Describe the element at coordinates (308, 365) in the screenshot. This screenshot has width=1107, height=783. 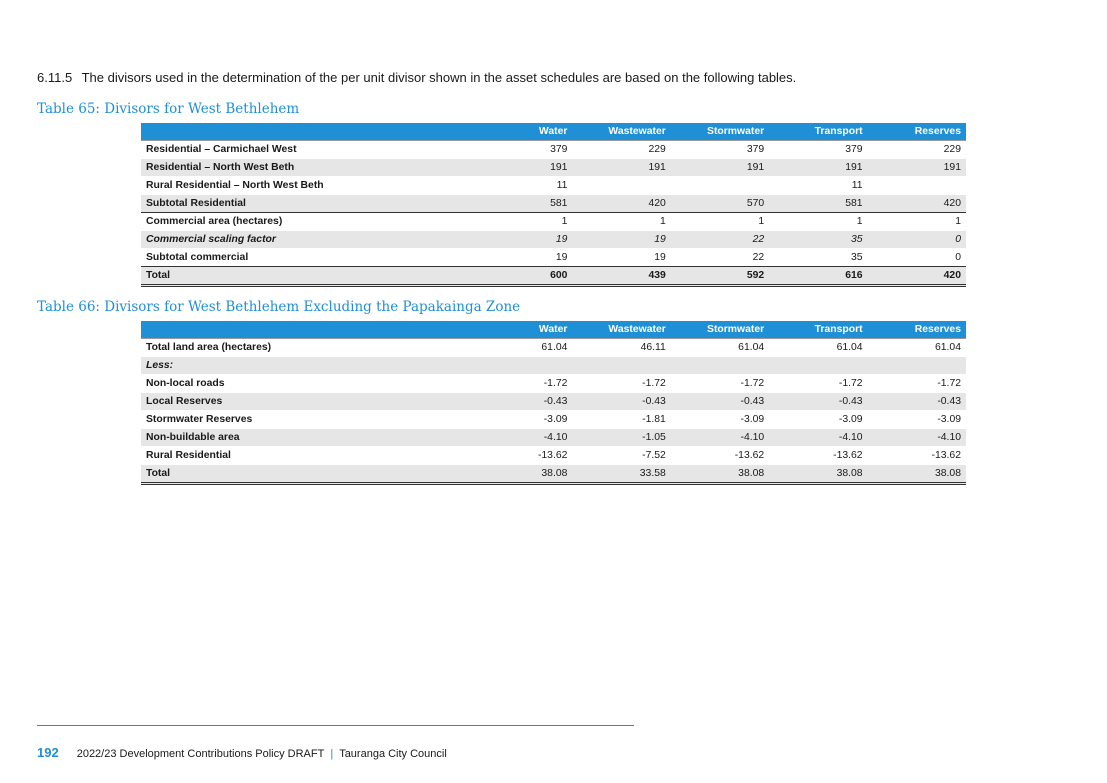
I see `row-label: Less:` at that location.